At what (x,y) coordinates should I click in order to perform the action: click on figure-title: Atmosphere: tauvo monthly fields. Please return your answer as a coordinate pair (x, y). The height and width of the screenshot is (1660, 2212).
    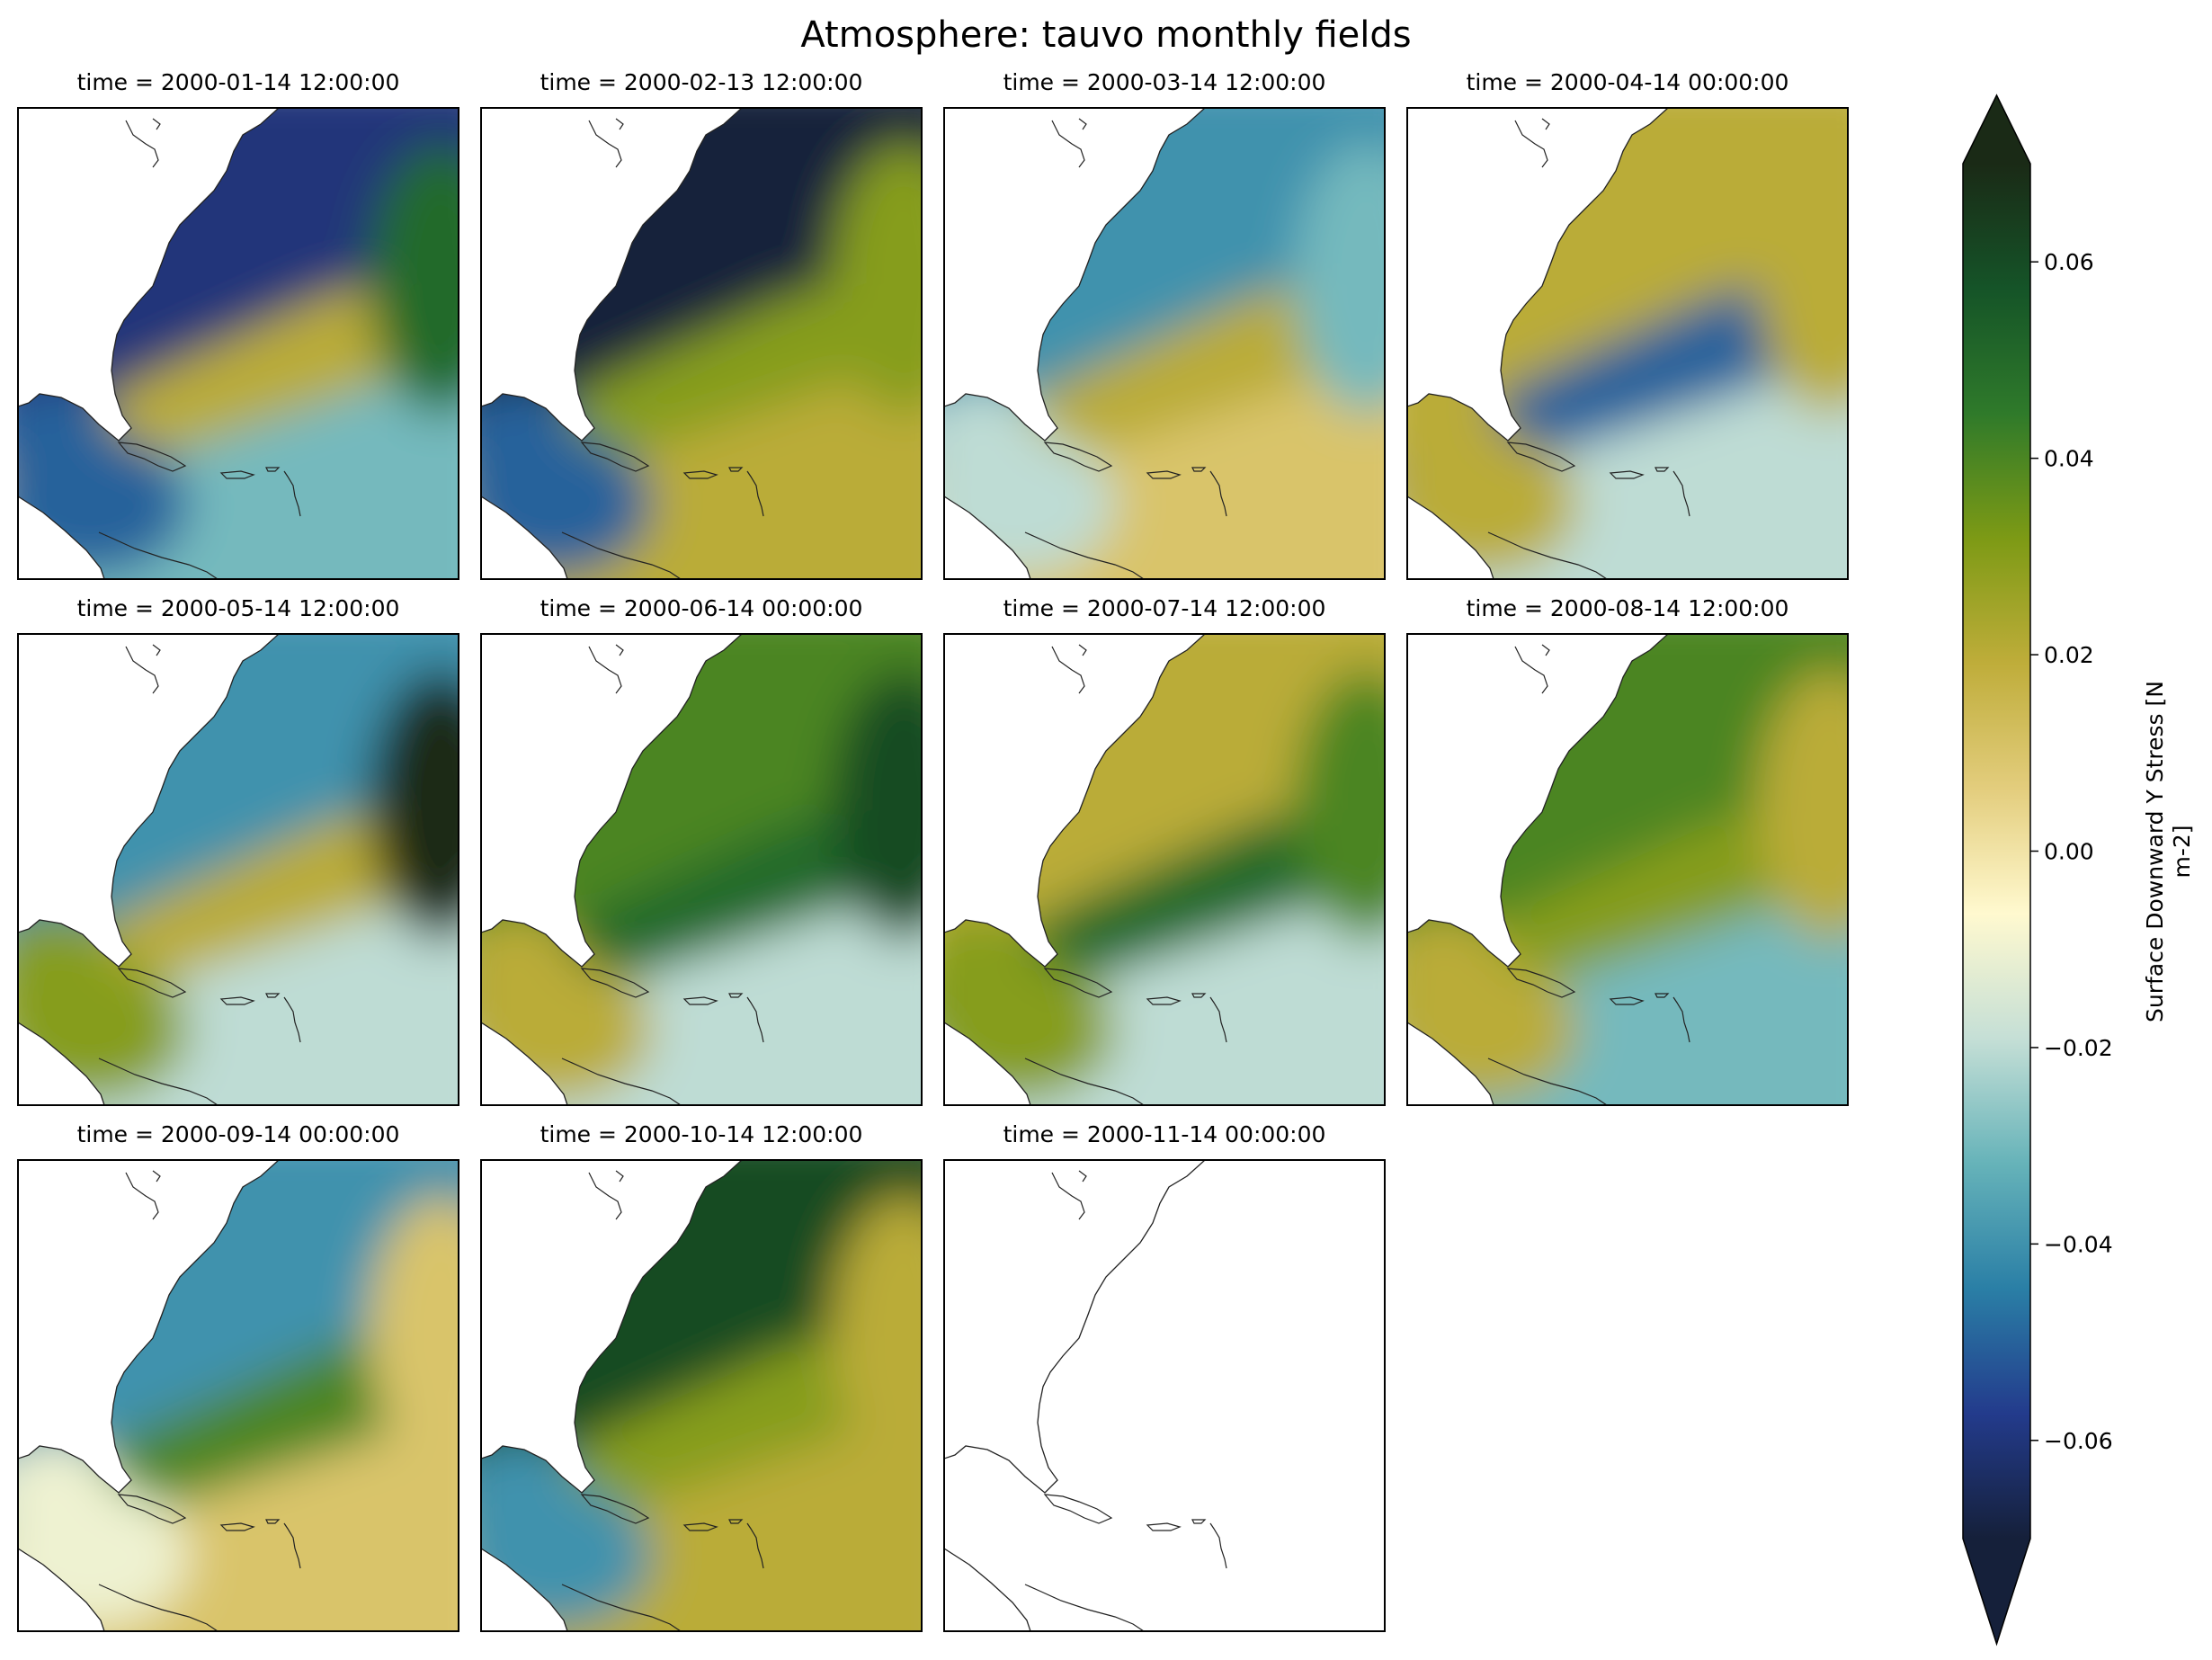
    Looking at the image, I should click on (1105, 35).